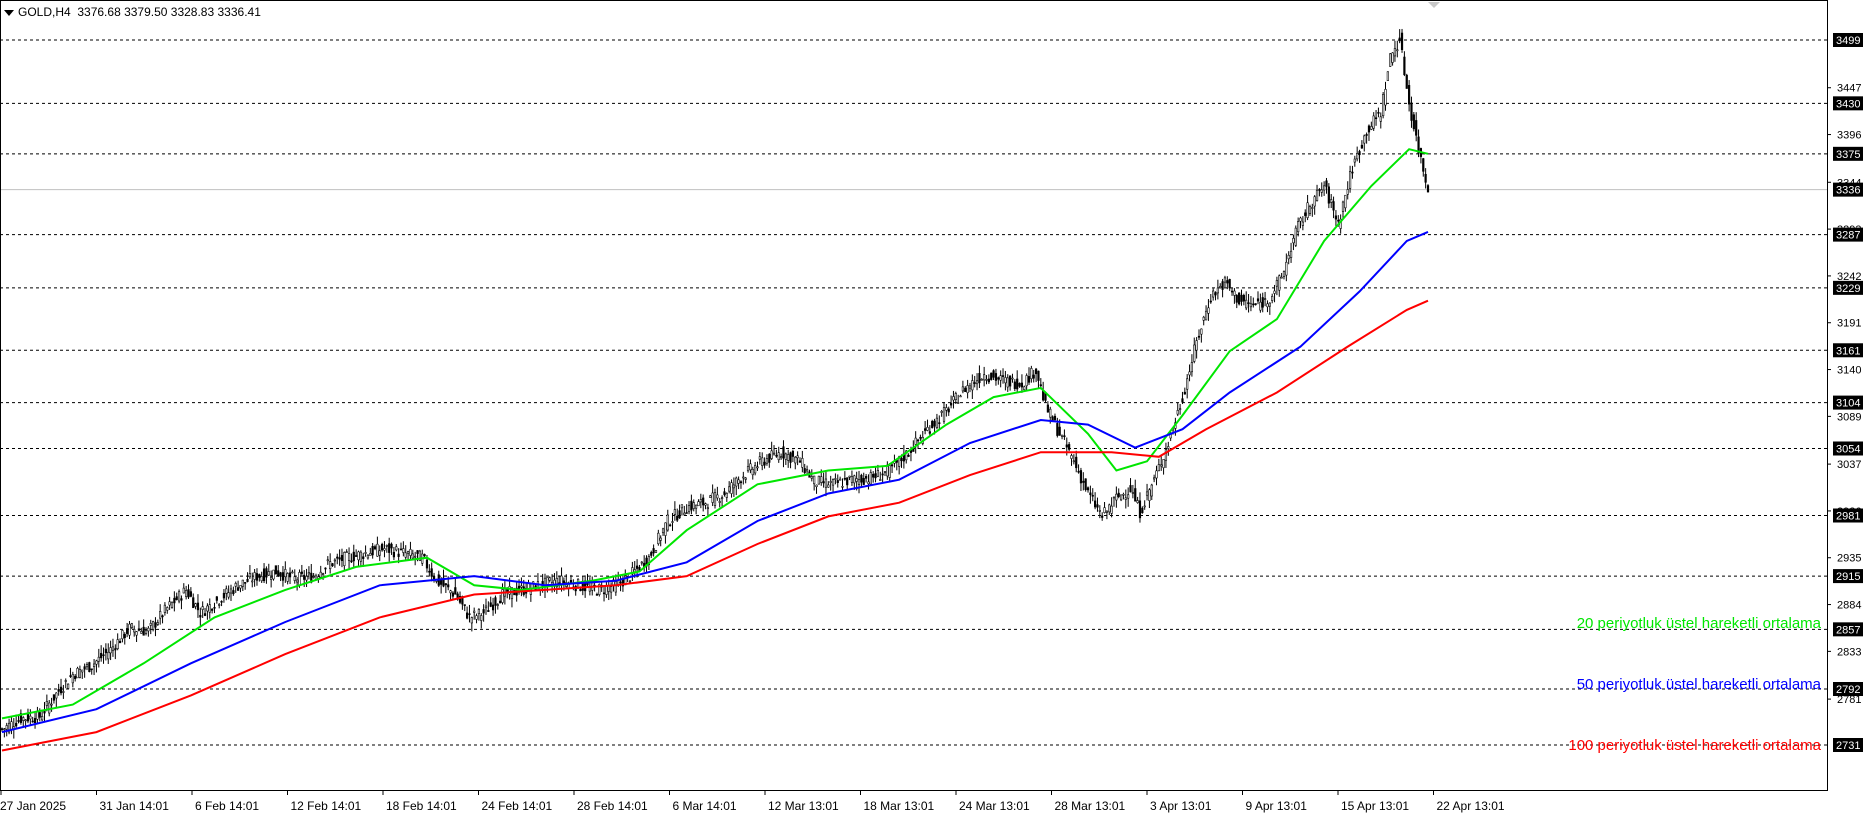 This screenshot has width=1863, height=817. Describe the element at coordinates (1848, 630) in the screenshot. I see `level-price-label: 2857` at that location.